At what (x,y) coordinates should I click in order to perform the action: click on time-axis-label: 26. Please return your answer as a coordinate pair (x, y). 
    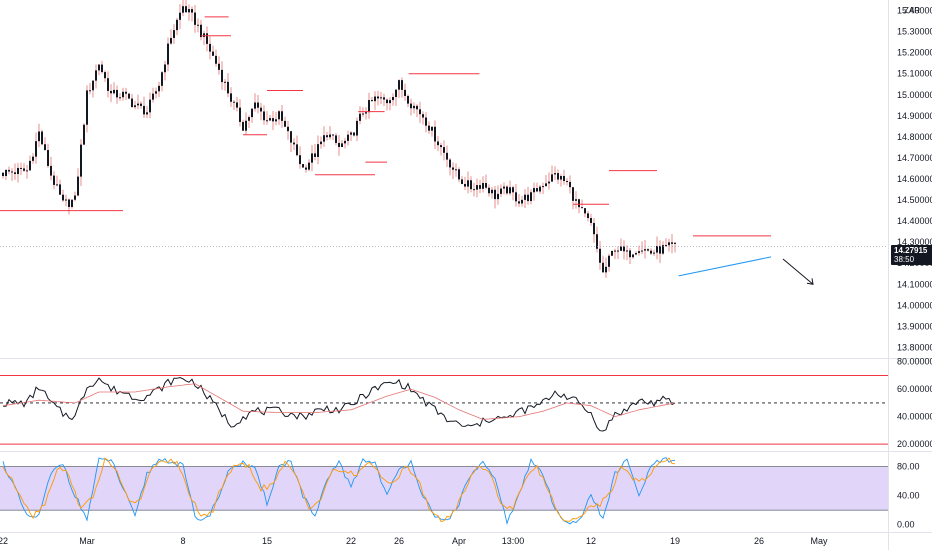
    Looking at the image, I should click on (399, 541).